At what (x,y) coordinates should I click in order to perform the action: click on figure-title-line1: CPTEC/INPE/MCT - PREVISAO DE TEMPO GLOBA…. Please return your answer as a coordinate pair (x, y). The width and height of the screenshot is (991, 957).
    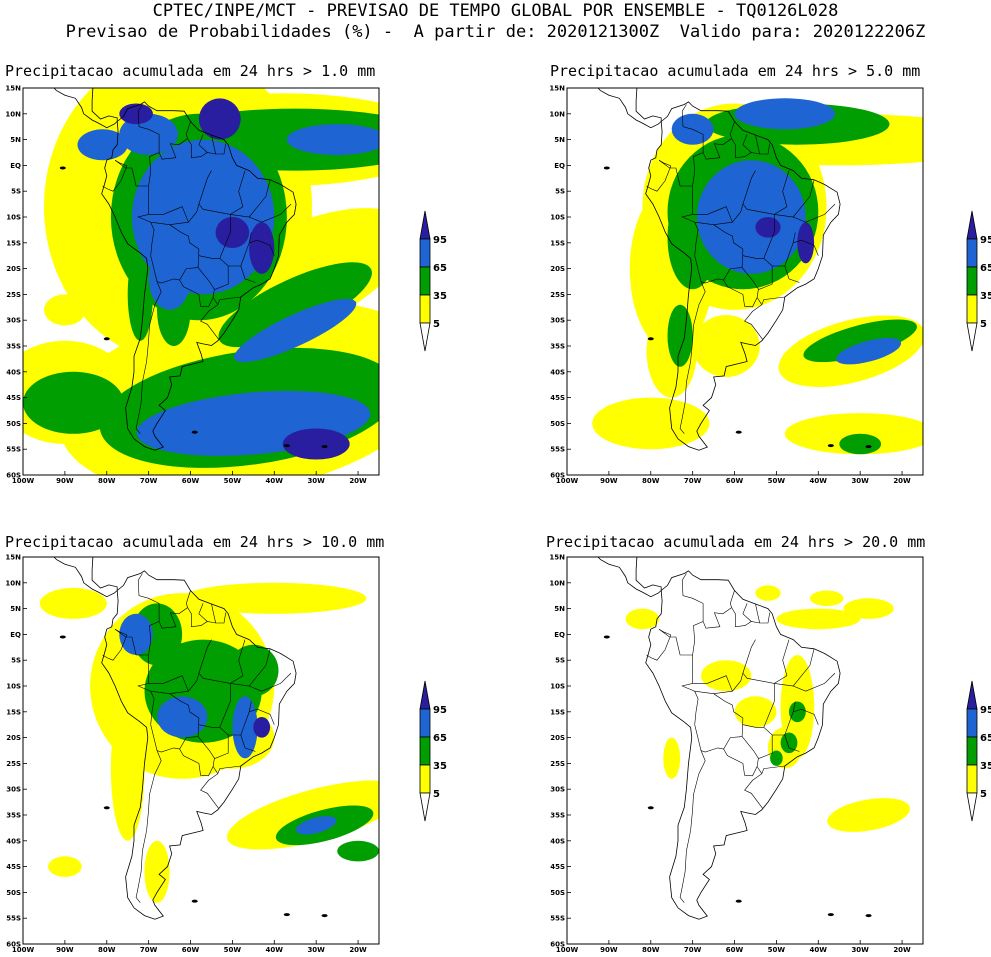
    Looking at the image, I should click on (495, 11).